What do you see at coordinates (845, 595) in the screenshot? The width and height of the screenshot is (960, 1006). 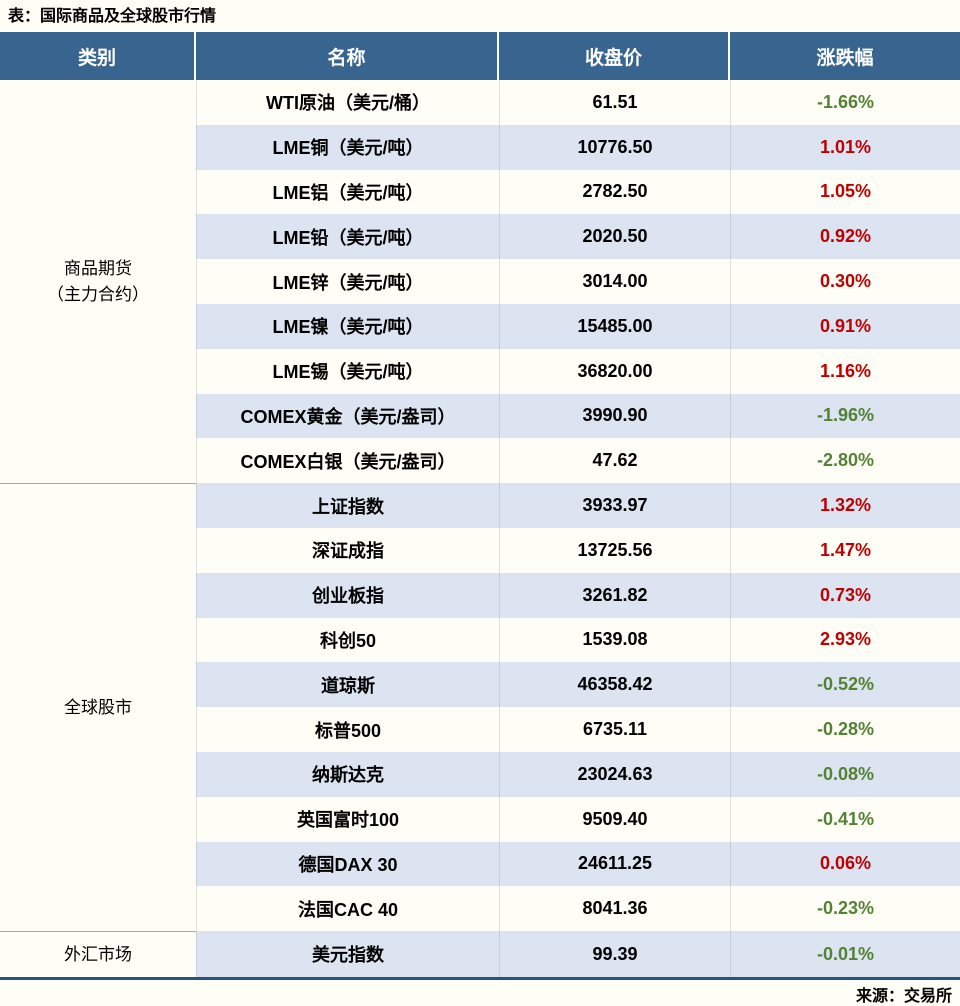 I see `change-percent-cell: 0.73%` at bounding box center [845, 595].